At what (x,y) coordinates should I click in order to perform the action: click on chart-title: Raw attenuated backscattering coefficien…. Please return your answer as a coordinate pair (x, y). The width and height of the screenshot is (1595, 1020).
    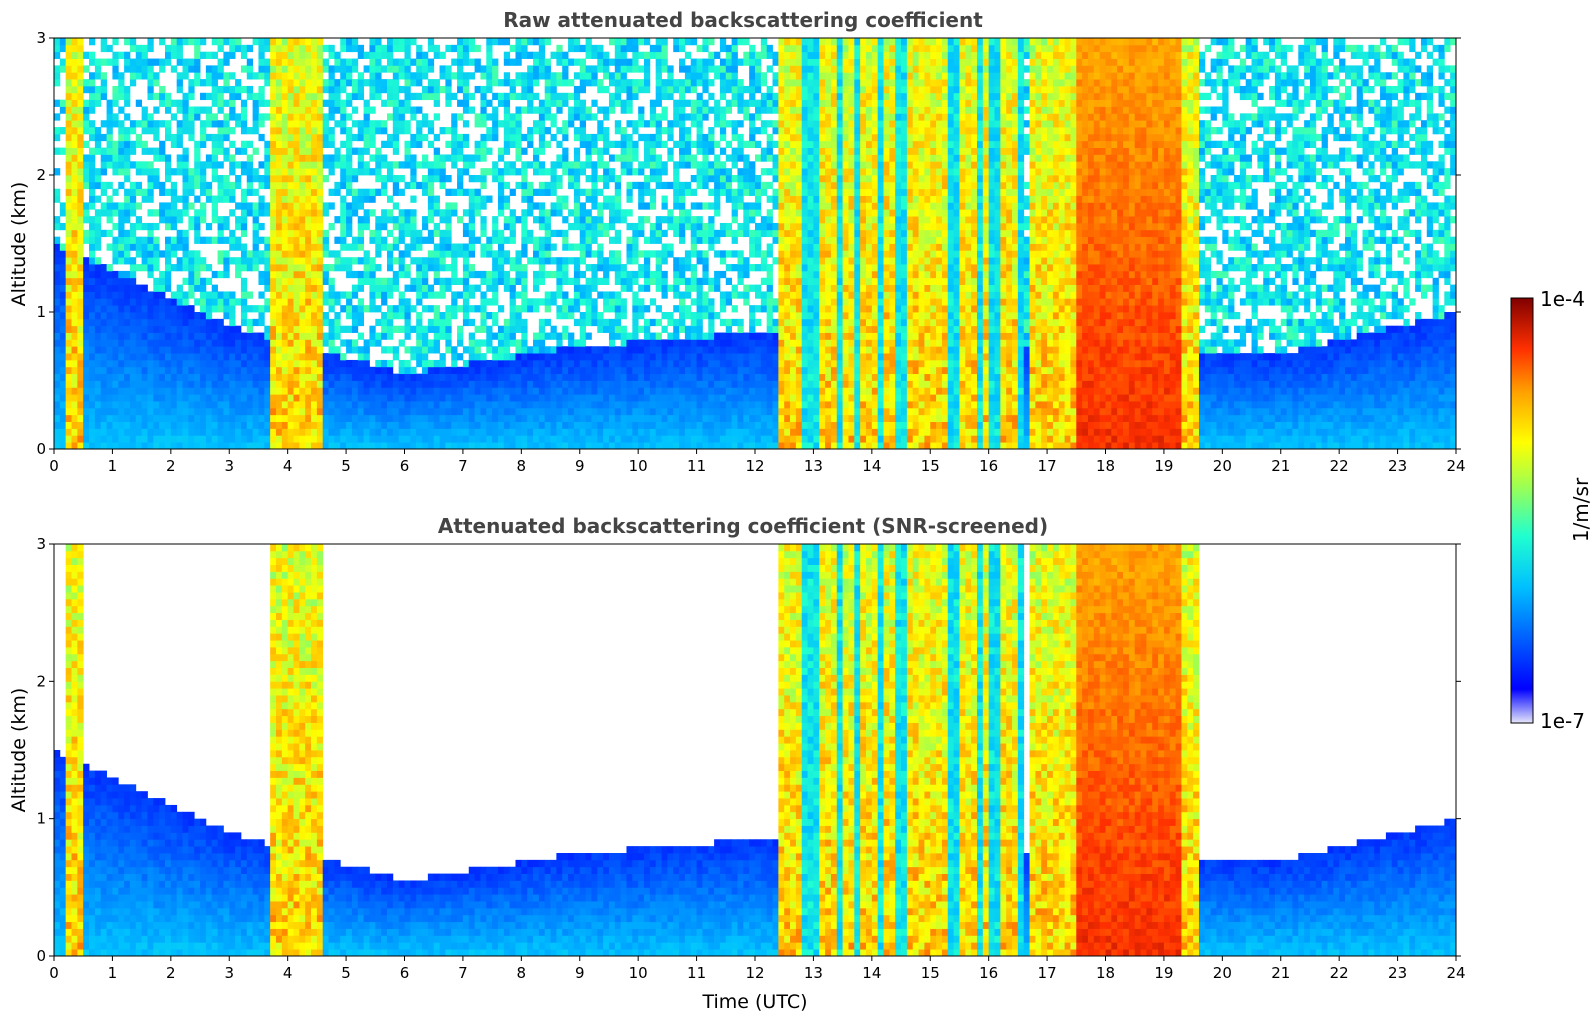
    Looking at the image, I should click on (743, 20).